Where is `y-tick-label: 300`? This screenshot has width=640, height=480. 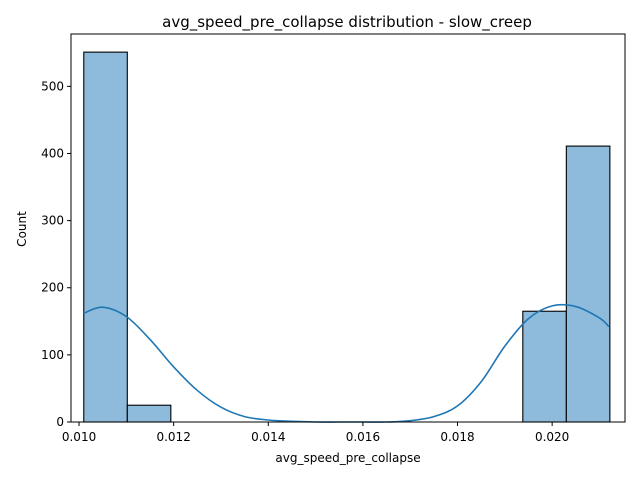 y-tick-label: 300 is located at coordinates (52, 221).